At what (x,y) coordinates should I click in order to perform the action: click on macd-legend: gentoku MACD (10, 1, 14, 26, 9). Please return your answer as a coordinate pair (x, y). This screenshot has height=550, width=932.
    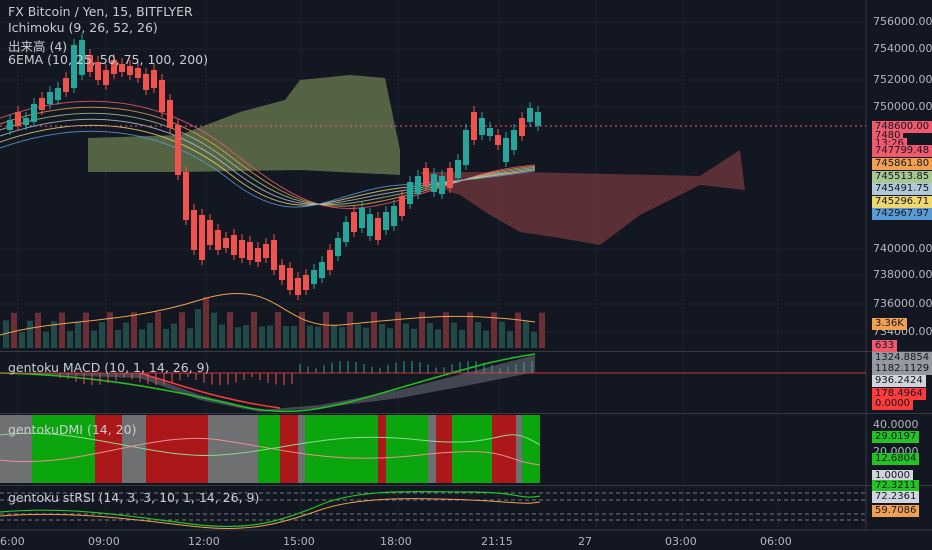
    Looking at the image, I should click on (109, 367).